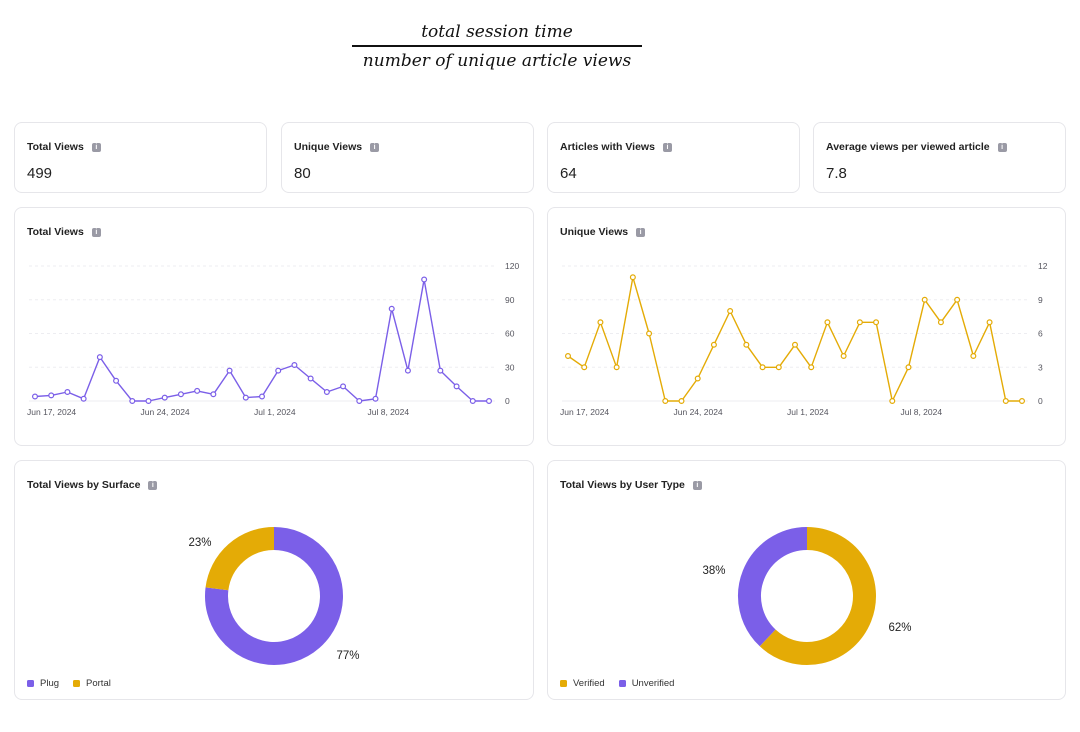 This screenshot has height=732, width=1080. I want to click on slice-percent-label: 23%, so click(199, 543).